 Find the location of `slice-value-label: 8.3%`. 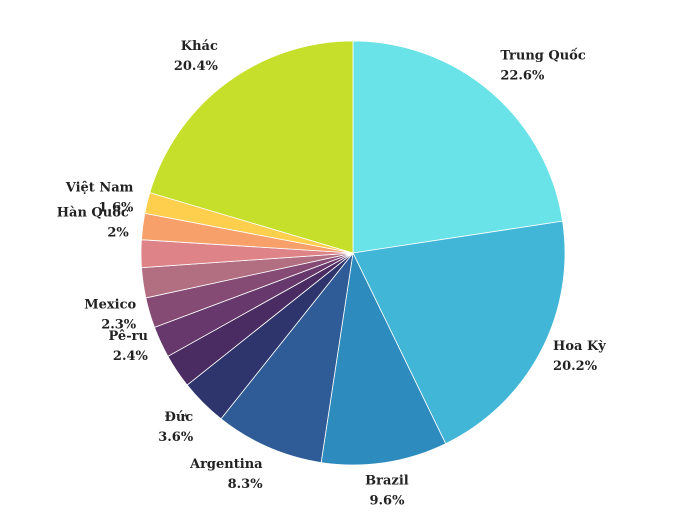

slice-value-label: 8.3% is located at coordinates (246, 484).